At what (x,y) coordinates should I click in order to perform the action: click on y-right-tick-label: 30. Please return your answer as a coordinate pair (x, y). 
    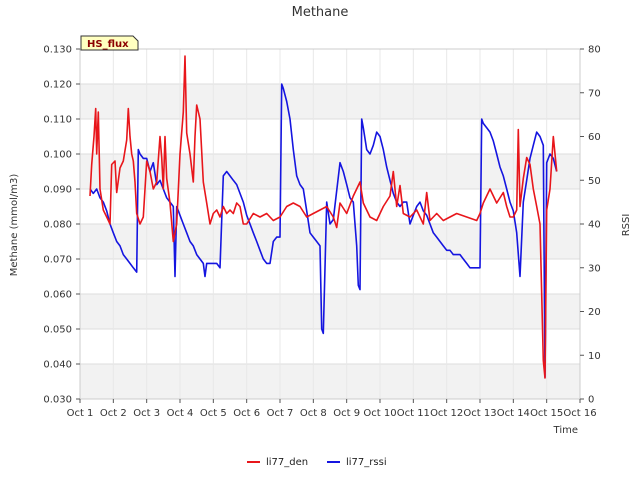
    Looking at the image, I should click on (594, 268).